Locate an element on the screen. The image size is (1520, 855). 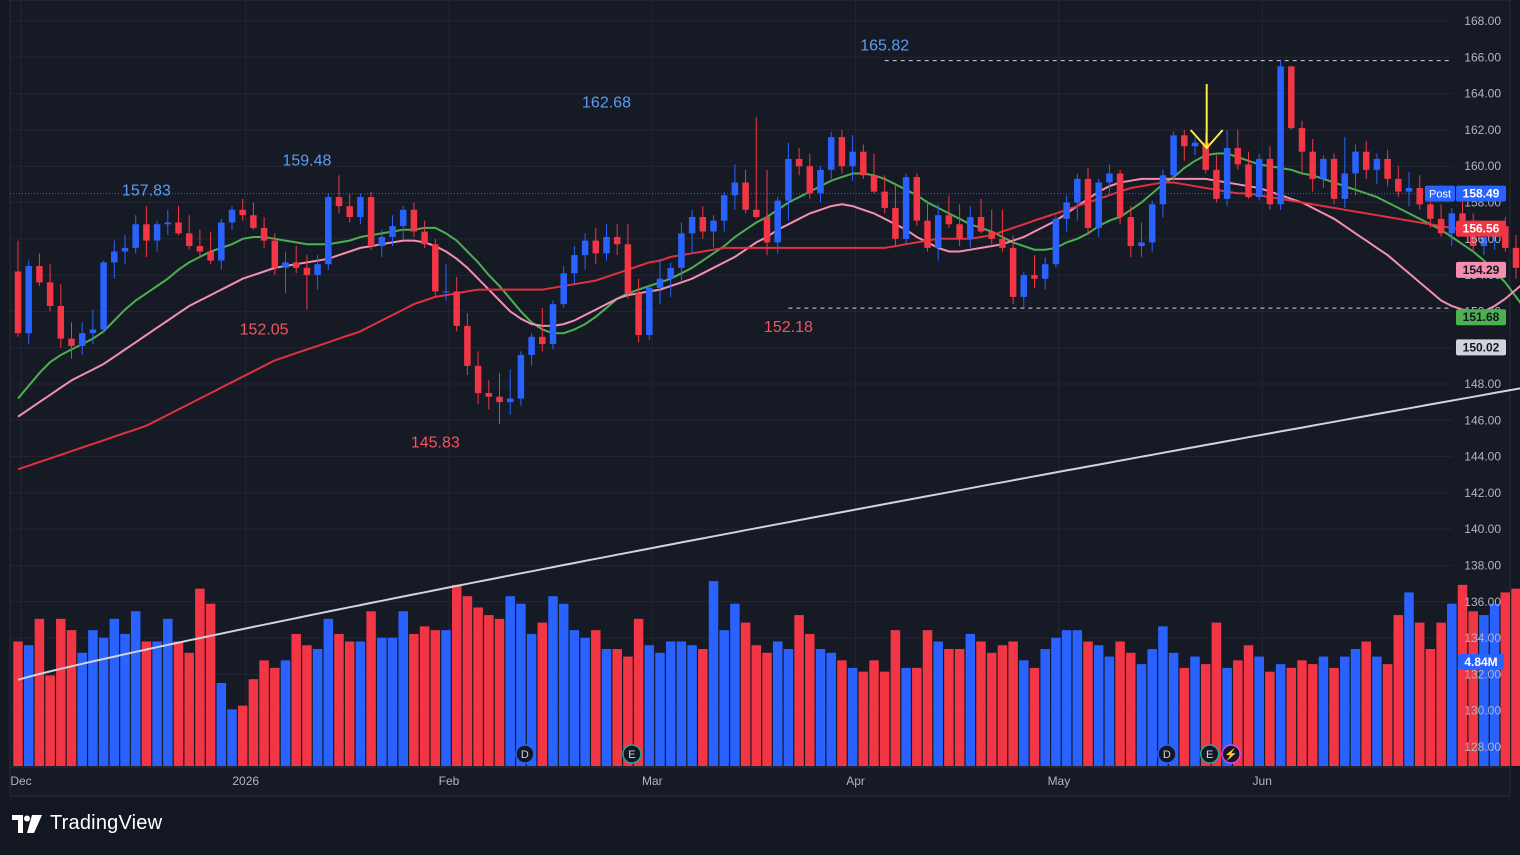
earnings-marker is located at coordinates (1209, 754).